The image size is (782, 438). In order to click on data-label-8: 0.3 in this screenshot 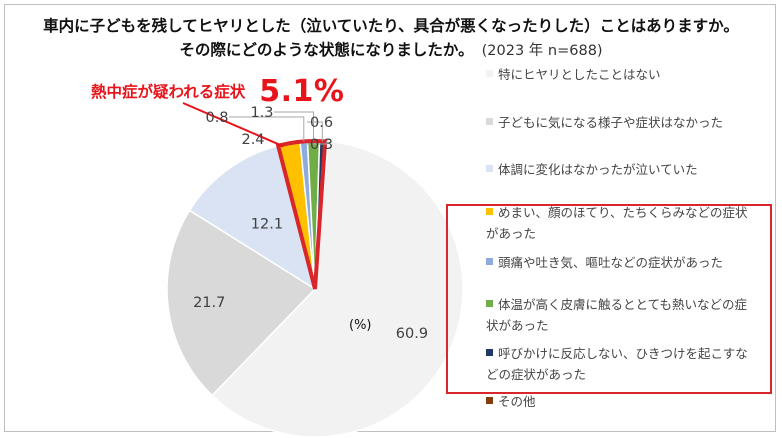, I will do `click(321, 145)`.